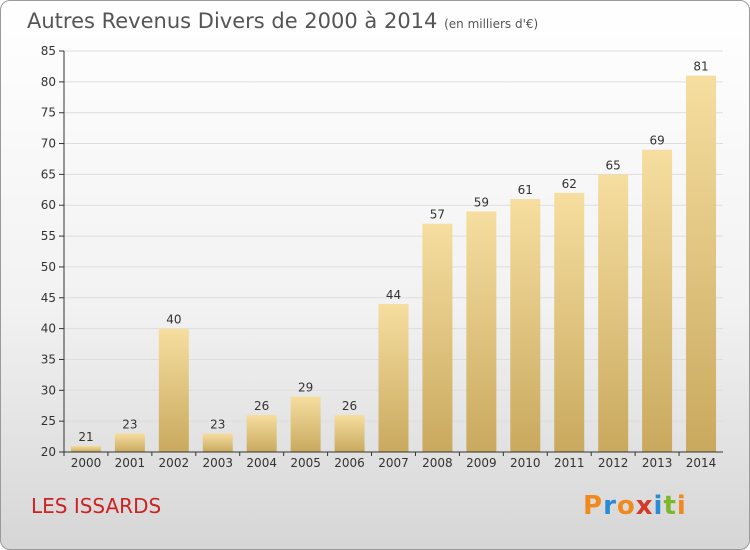 Image resolution: width=750 pixels, height=550 pixels. I want to click on proxiti-logo: Proxiti, so click(635, 506).